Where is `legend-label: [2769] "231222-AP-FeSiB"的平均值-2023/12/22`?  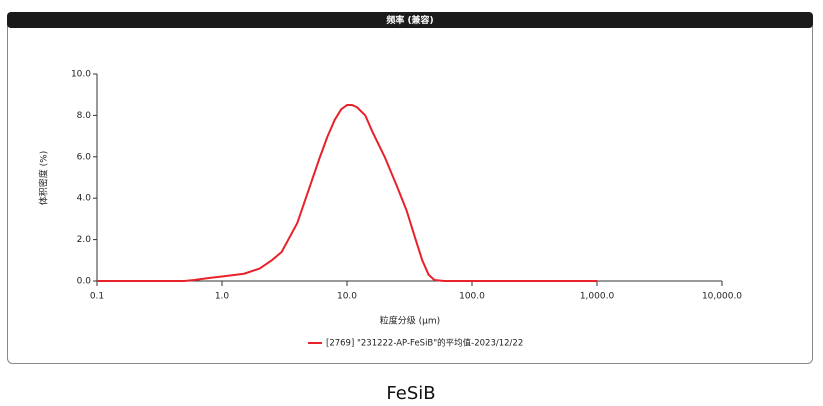 legend-label: [2769] "231222-AP-FeSiB"的平均值-2023/12/22 is located at coordinates (424, 343).